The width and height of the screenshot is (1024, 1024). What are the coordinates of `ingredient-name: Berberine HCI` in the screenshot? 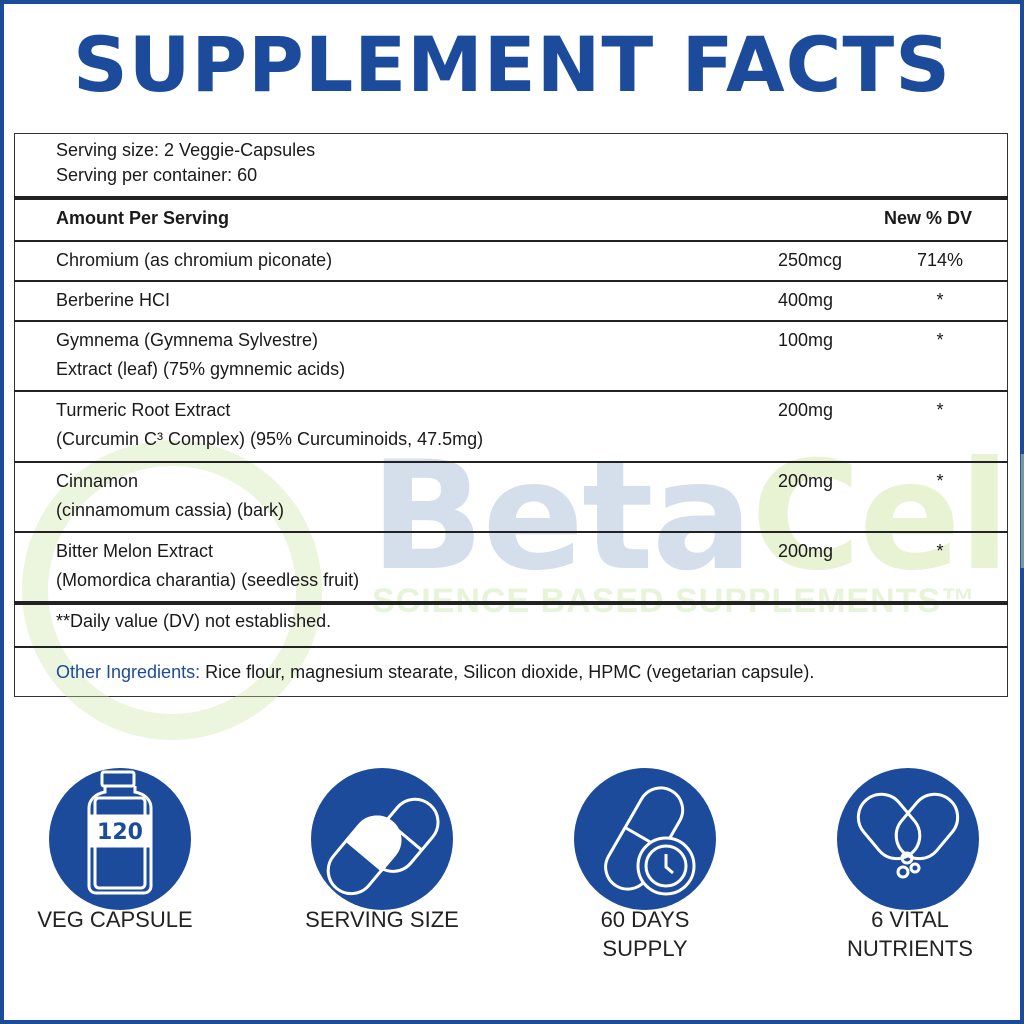 It's located at (113, 300).